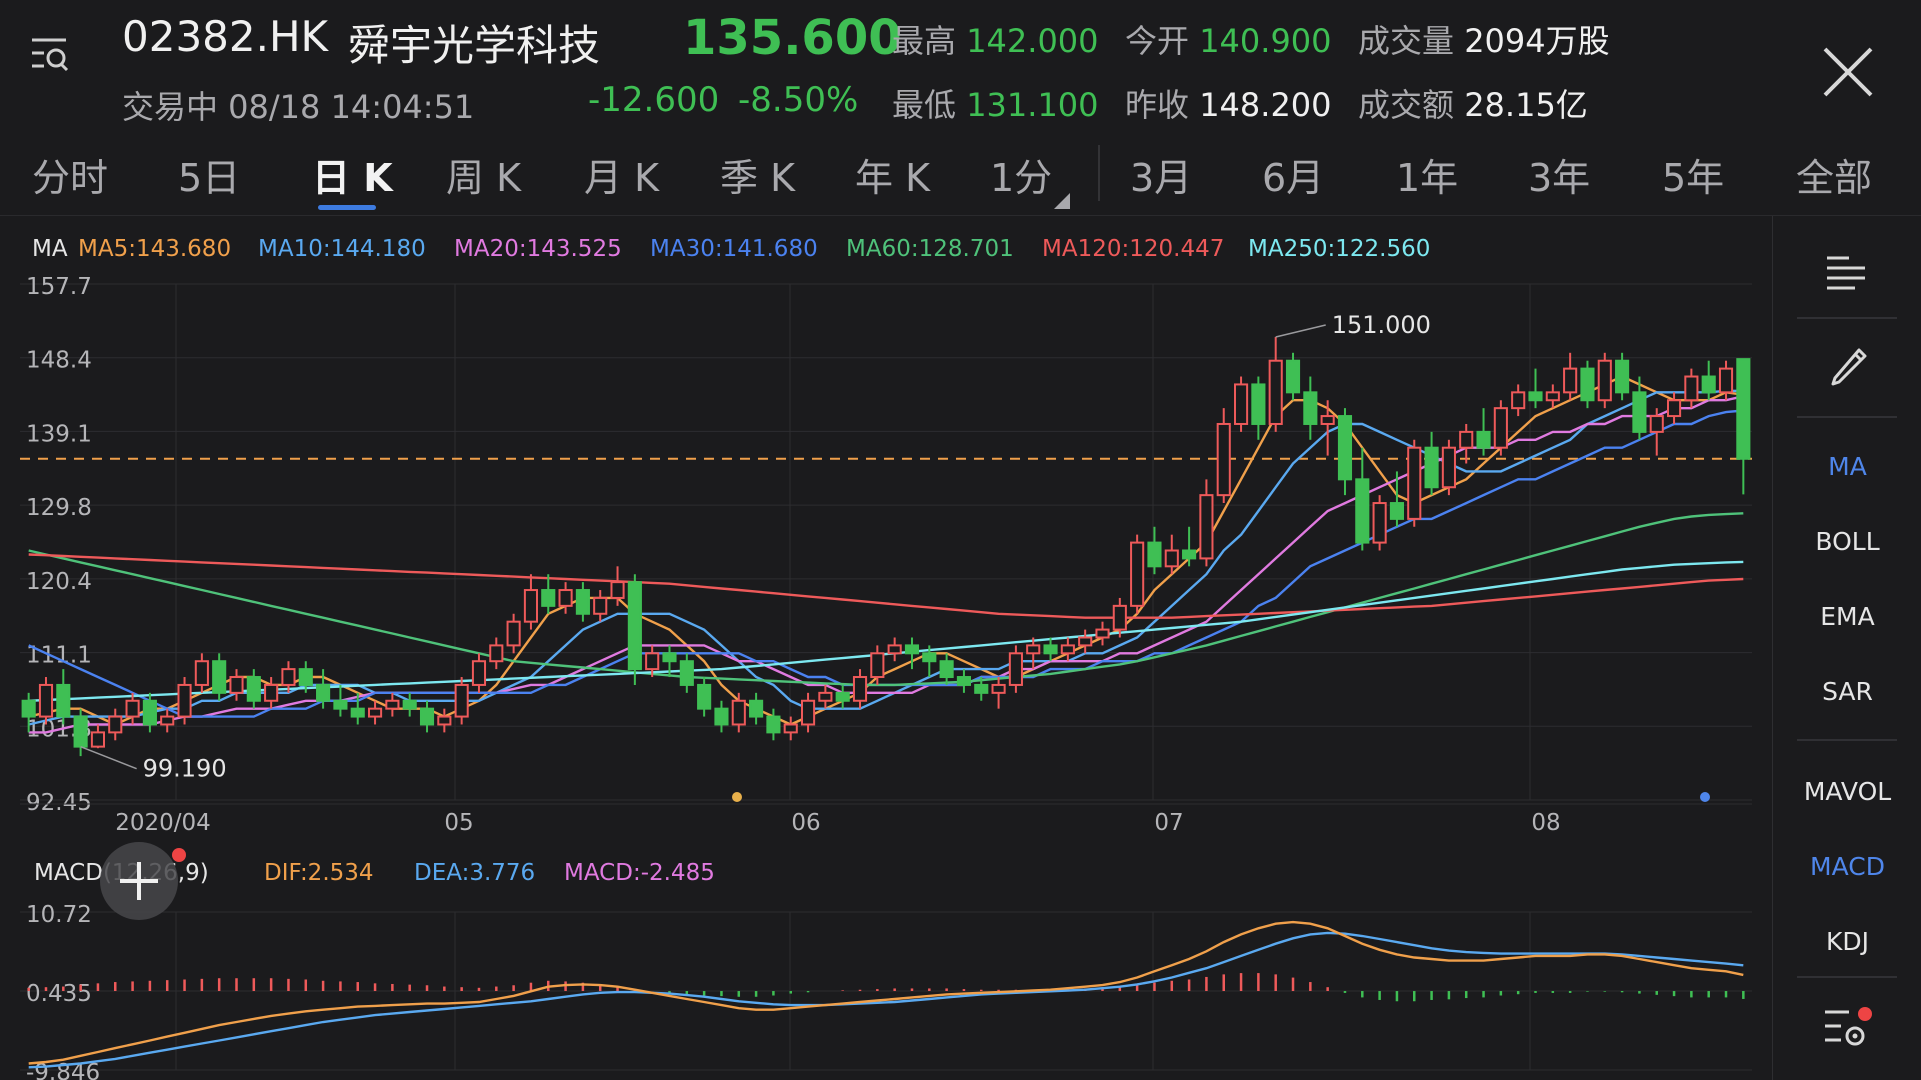 This screenshot has width=1921, height=1080. What do you see at coordinates (209, 178) in the screenshot?
I see `tab-1: 5日` at bounding box center [209, 178].